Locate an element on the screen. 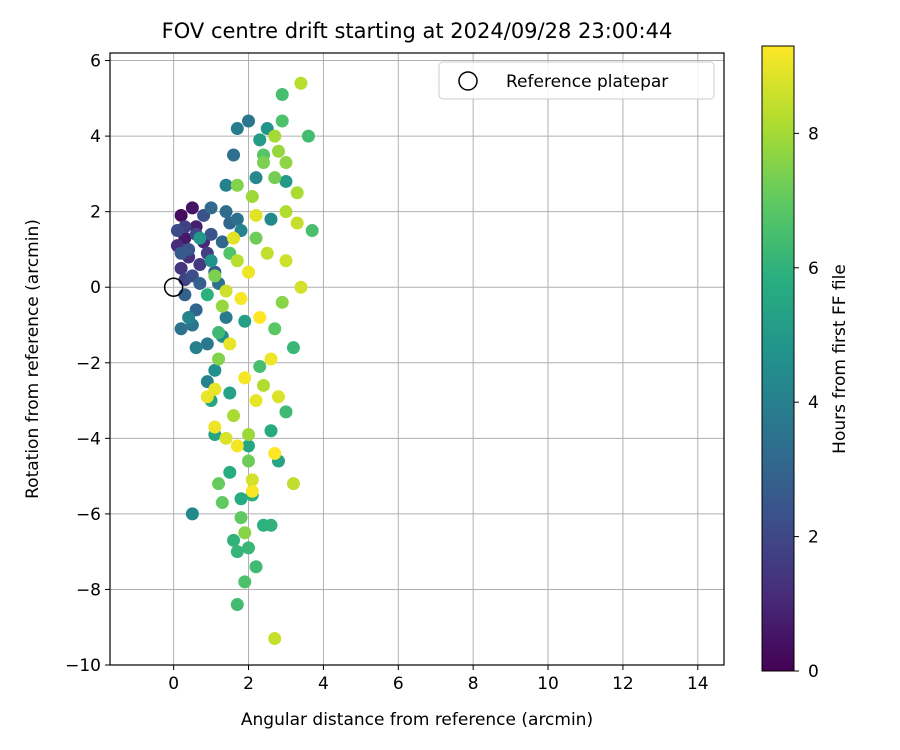 This screenshot has width=900, height=750. y-tick-label: −6 is located at coordinates (88, 515).